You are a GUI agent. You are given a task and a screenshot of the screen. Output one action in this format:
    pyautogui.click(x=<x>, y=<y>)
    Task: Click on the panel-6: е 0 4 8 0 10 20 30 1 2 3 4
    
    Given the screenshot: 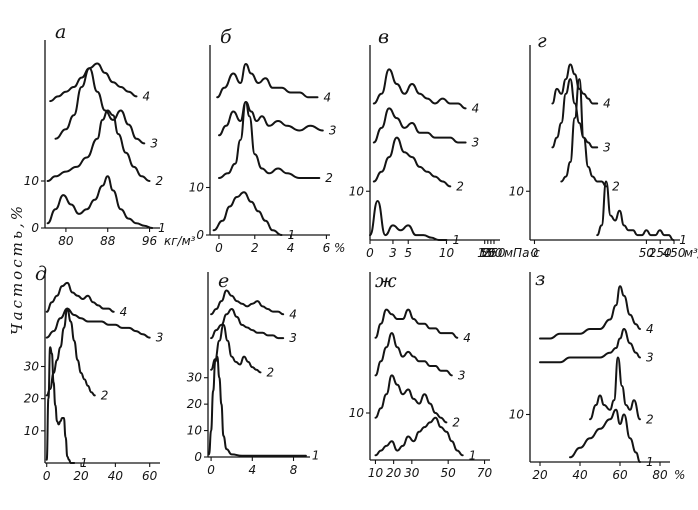 What is the action you would take?
    pyautogui.click(x=253, y=373)
    